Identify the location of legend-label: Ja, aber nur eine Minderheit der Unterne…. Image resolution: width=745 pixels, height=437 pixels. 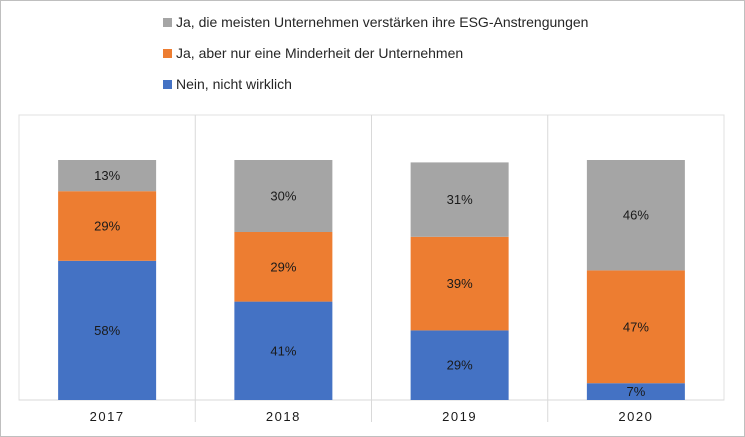
(320, 53).